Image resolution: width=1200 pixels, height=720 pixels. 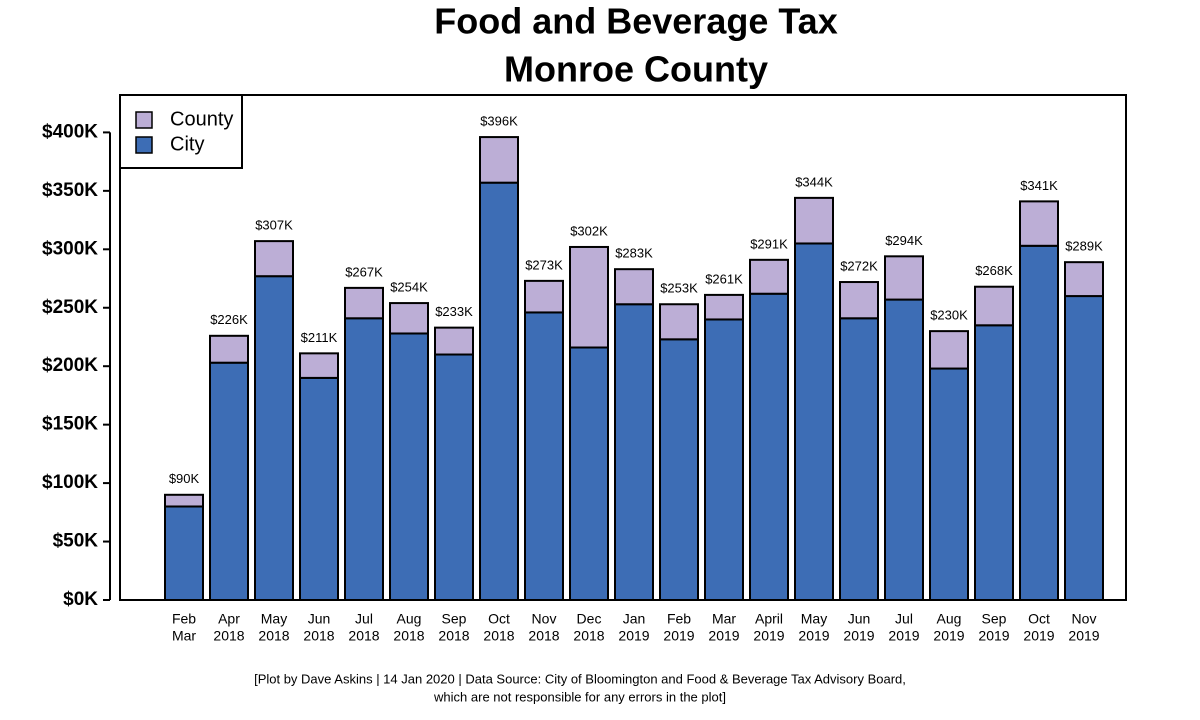 I want to click on total-label: $211K, so click(x=319, y=337).